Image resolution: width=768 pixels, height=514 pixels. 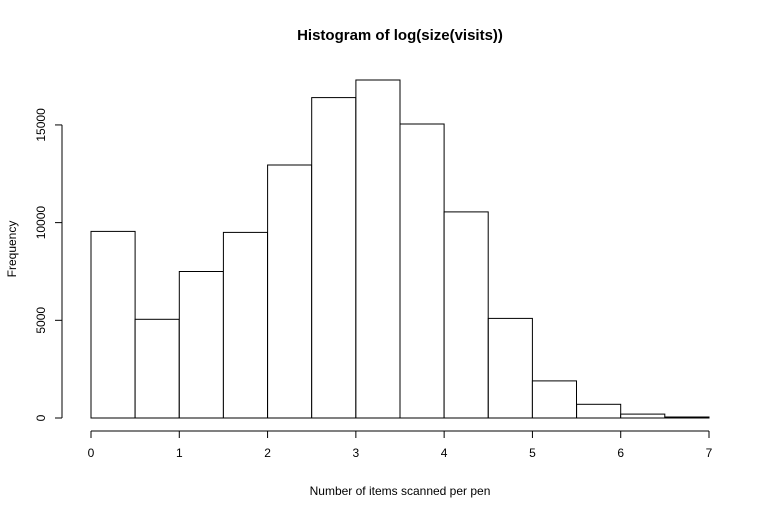 What do you see at coordinates (400, 445) in the screenshot?
I see `x-axis: 0 1 2 3 4 5 6 7` at bounding box center [400, 445].